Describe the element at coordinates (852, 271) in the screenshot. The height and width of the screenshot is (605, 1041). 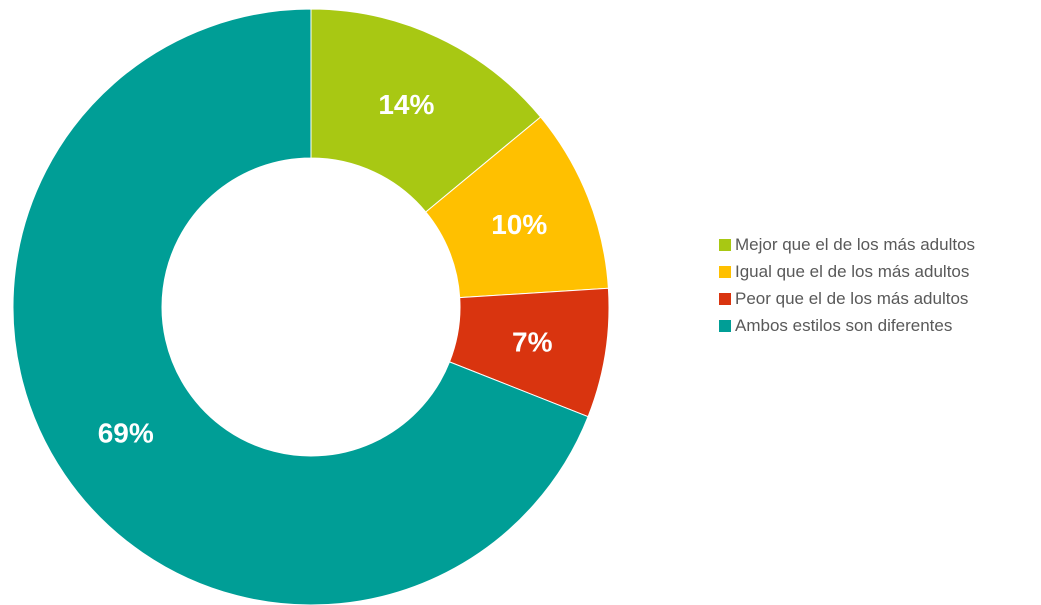
I see `legend-label-igual: Igual que el de los más adultos` at that location.